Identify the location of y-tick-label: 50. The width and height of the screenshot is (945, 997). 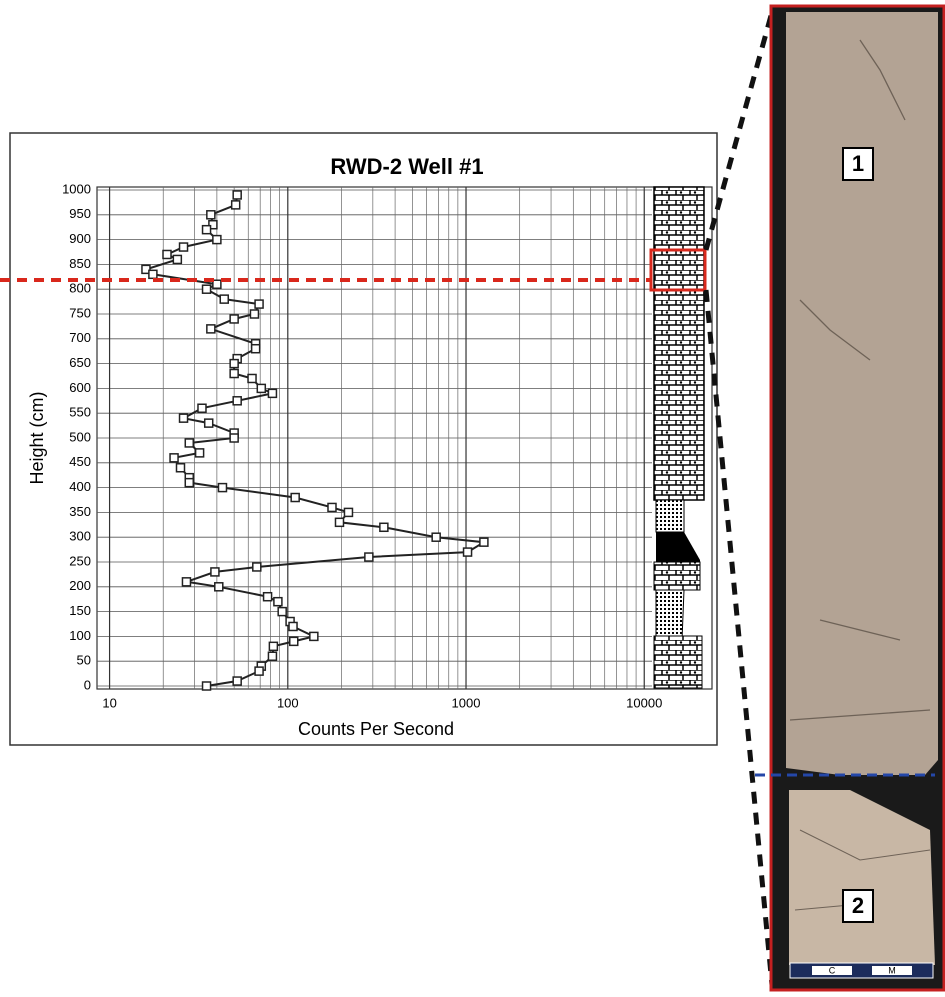
(84, 660).